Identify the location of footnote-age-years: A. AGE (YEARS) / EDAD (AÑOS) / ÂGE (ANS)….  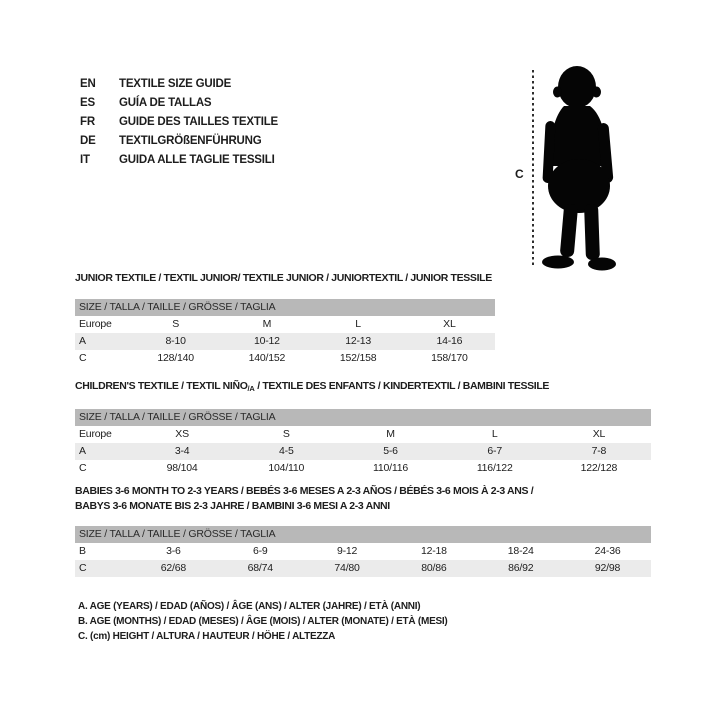
(249, 606).